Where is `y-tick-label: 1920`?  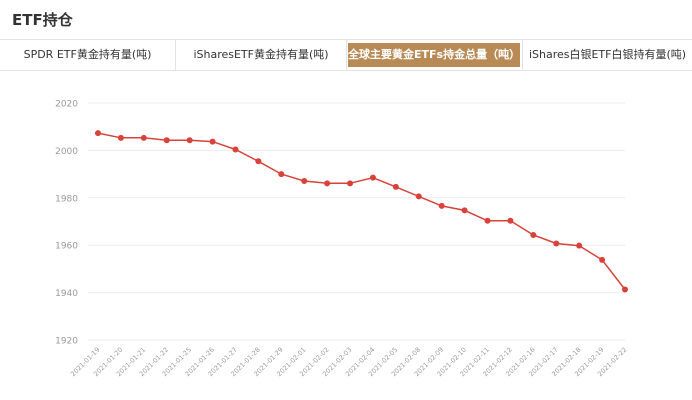 y-tick-label: 1920 is located at coordinates (66, 342).